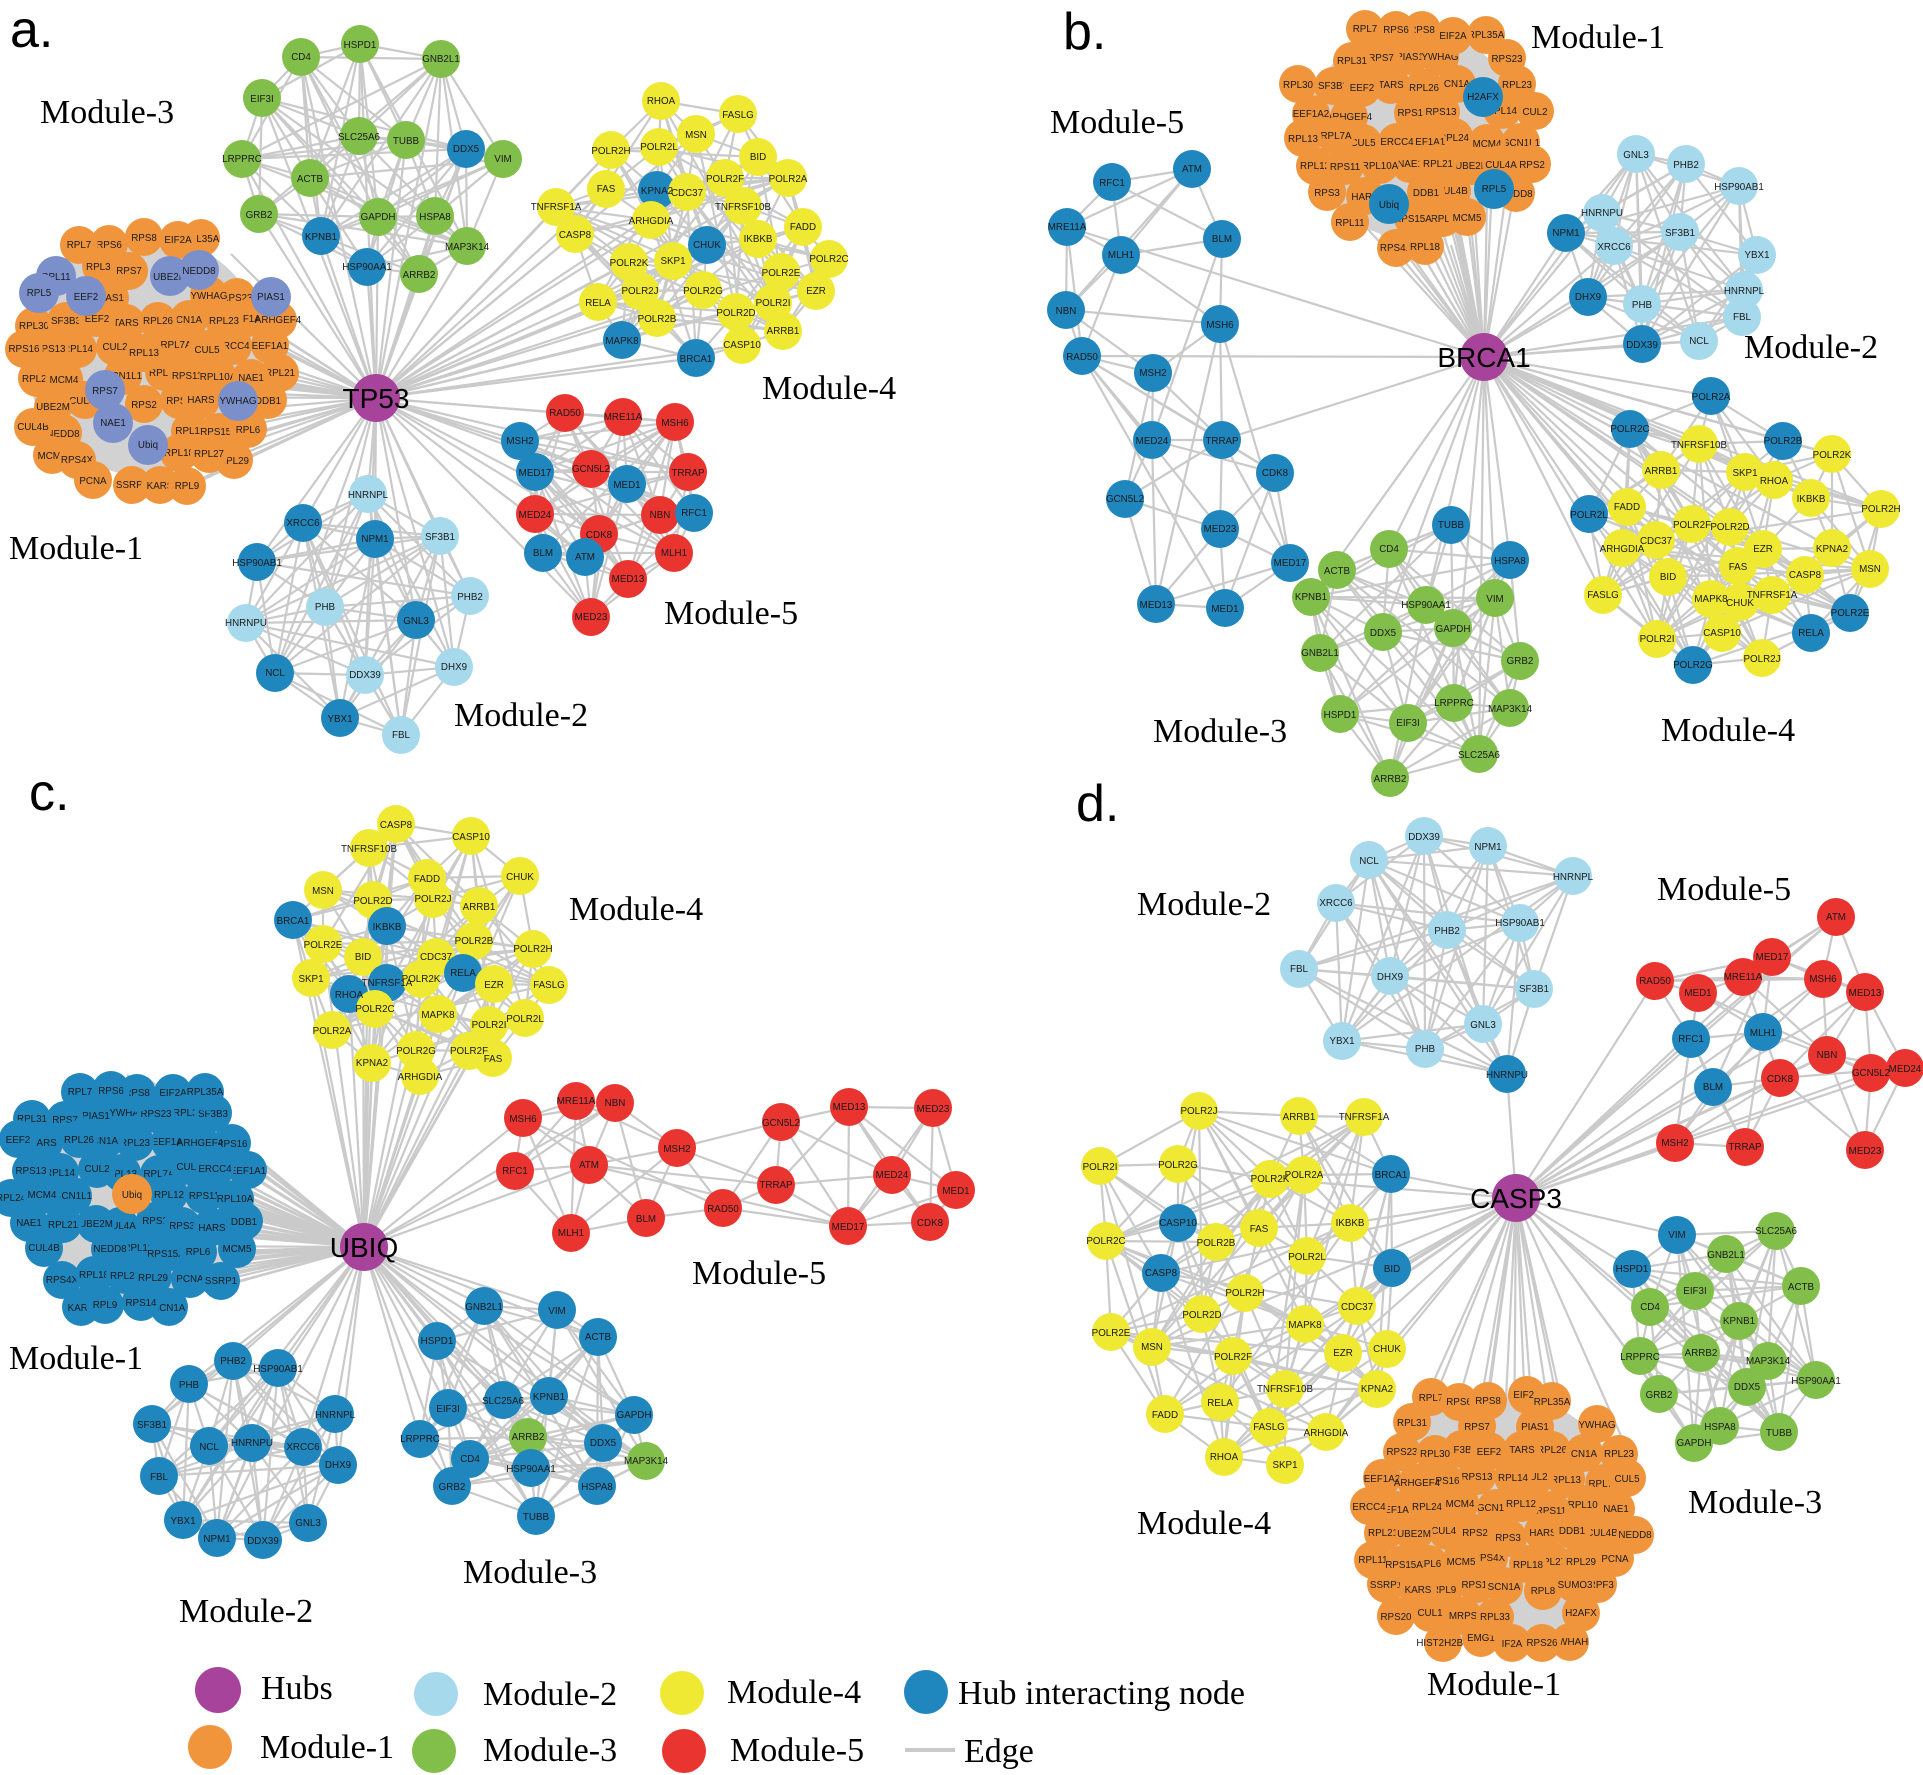 The width and height of the screenshot is (1923, 1775). I want to click on svg-text: GRB2, so click(259, 215).